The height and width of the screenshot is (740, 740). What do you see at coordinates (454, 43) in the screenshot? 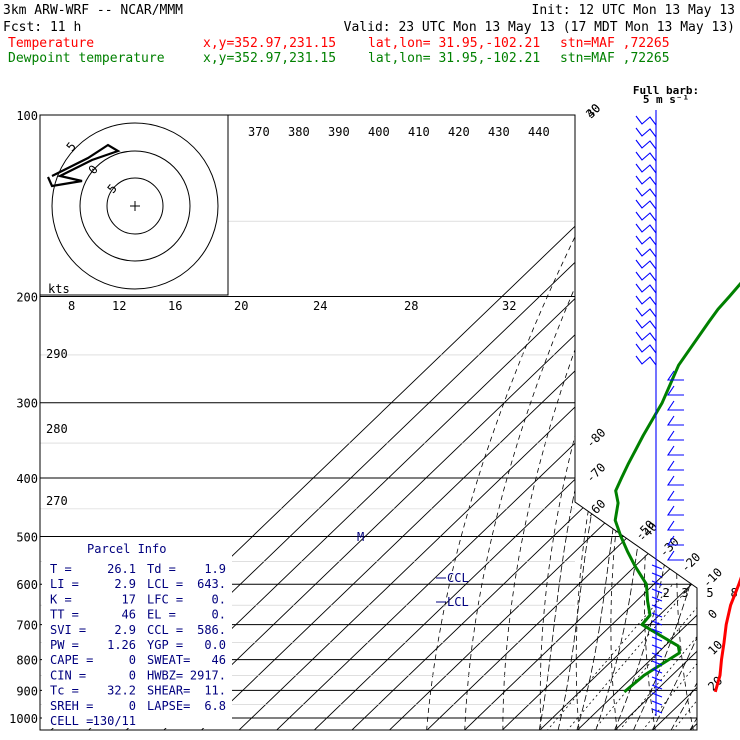
I see `legend-temperature-latlon: lat,lon= 31.95,-102.21` at bounding box center [454, 43].